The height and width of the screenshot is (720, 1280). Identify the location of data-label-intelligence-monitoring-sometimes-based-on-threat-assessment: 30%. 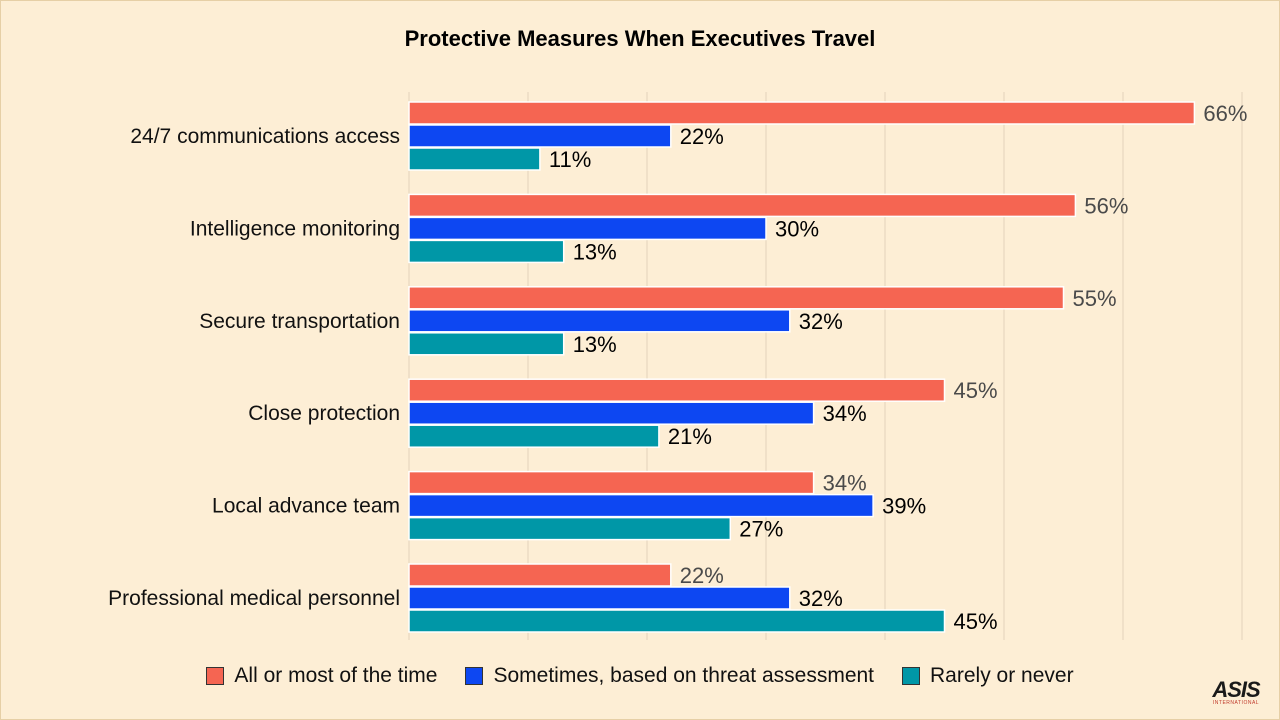
(797, 228).